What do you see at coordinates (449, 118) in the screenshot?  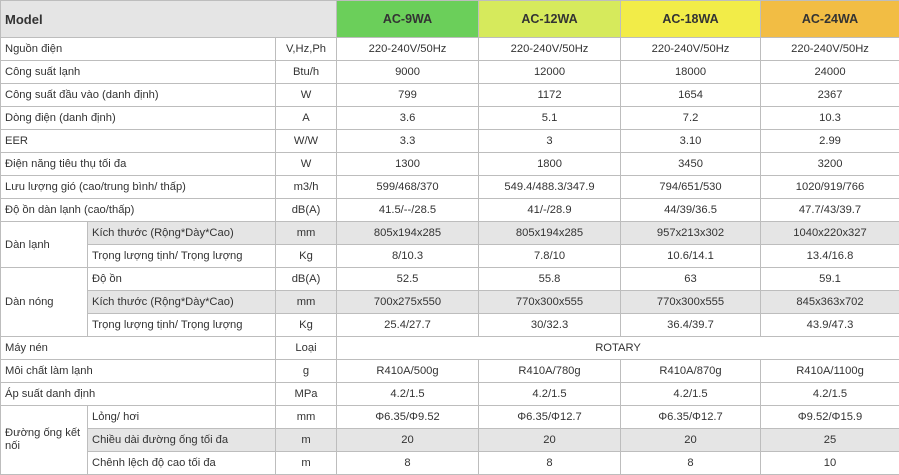 I see `table-row: Dòng điện (danh định) A 3.6 5.1 7.2 10.3` at bounding box center [449, 118].